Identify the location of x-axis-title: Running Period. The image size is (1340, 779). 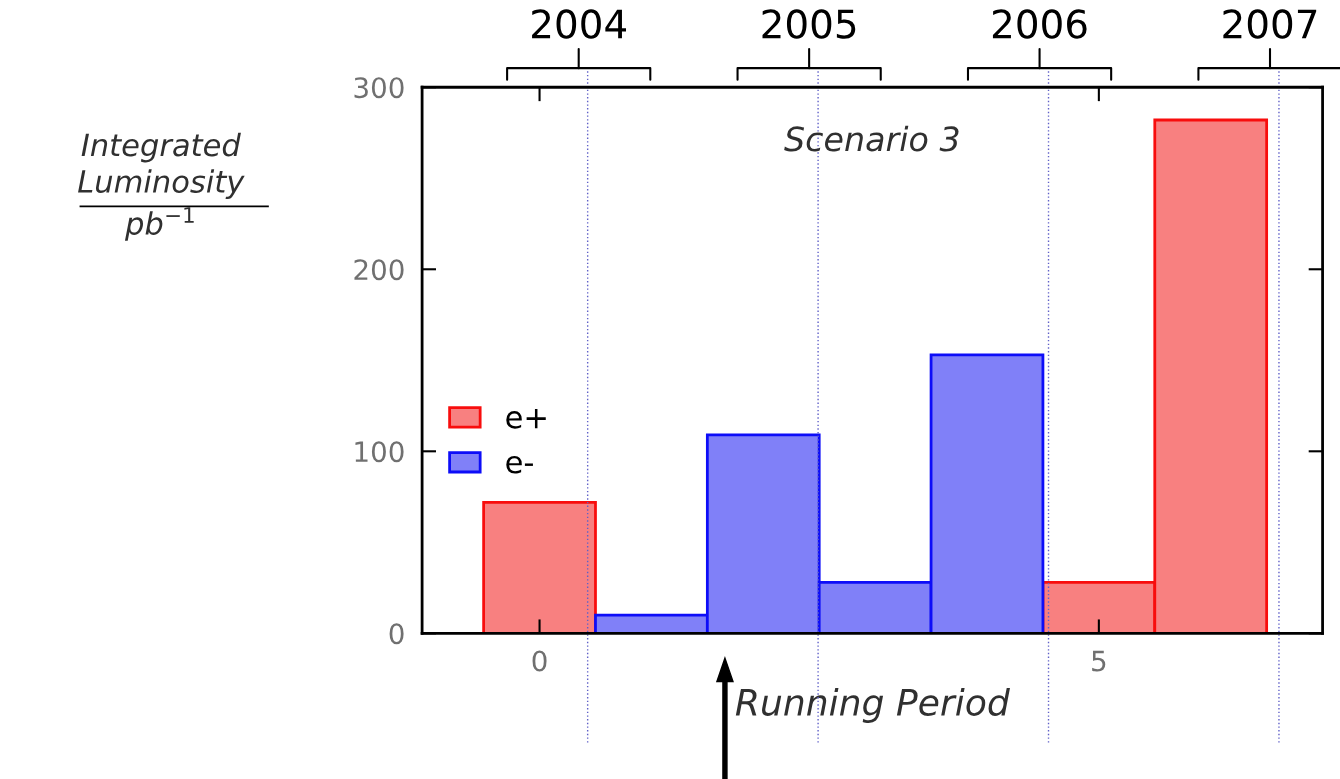
(872, 705).